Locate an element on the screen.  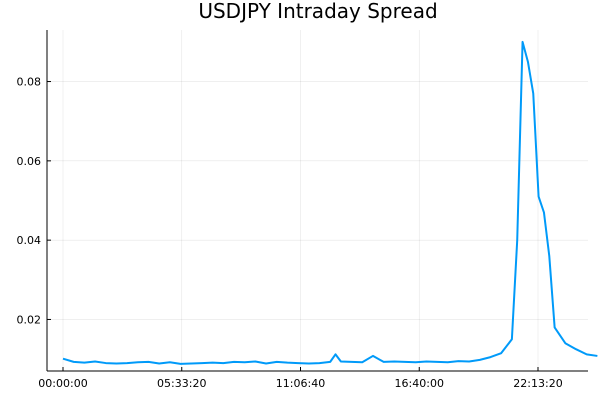
x-tick-label: 16:40:00 is located at coordinates (419, 383).